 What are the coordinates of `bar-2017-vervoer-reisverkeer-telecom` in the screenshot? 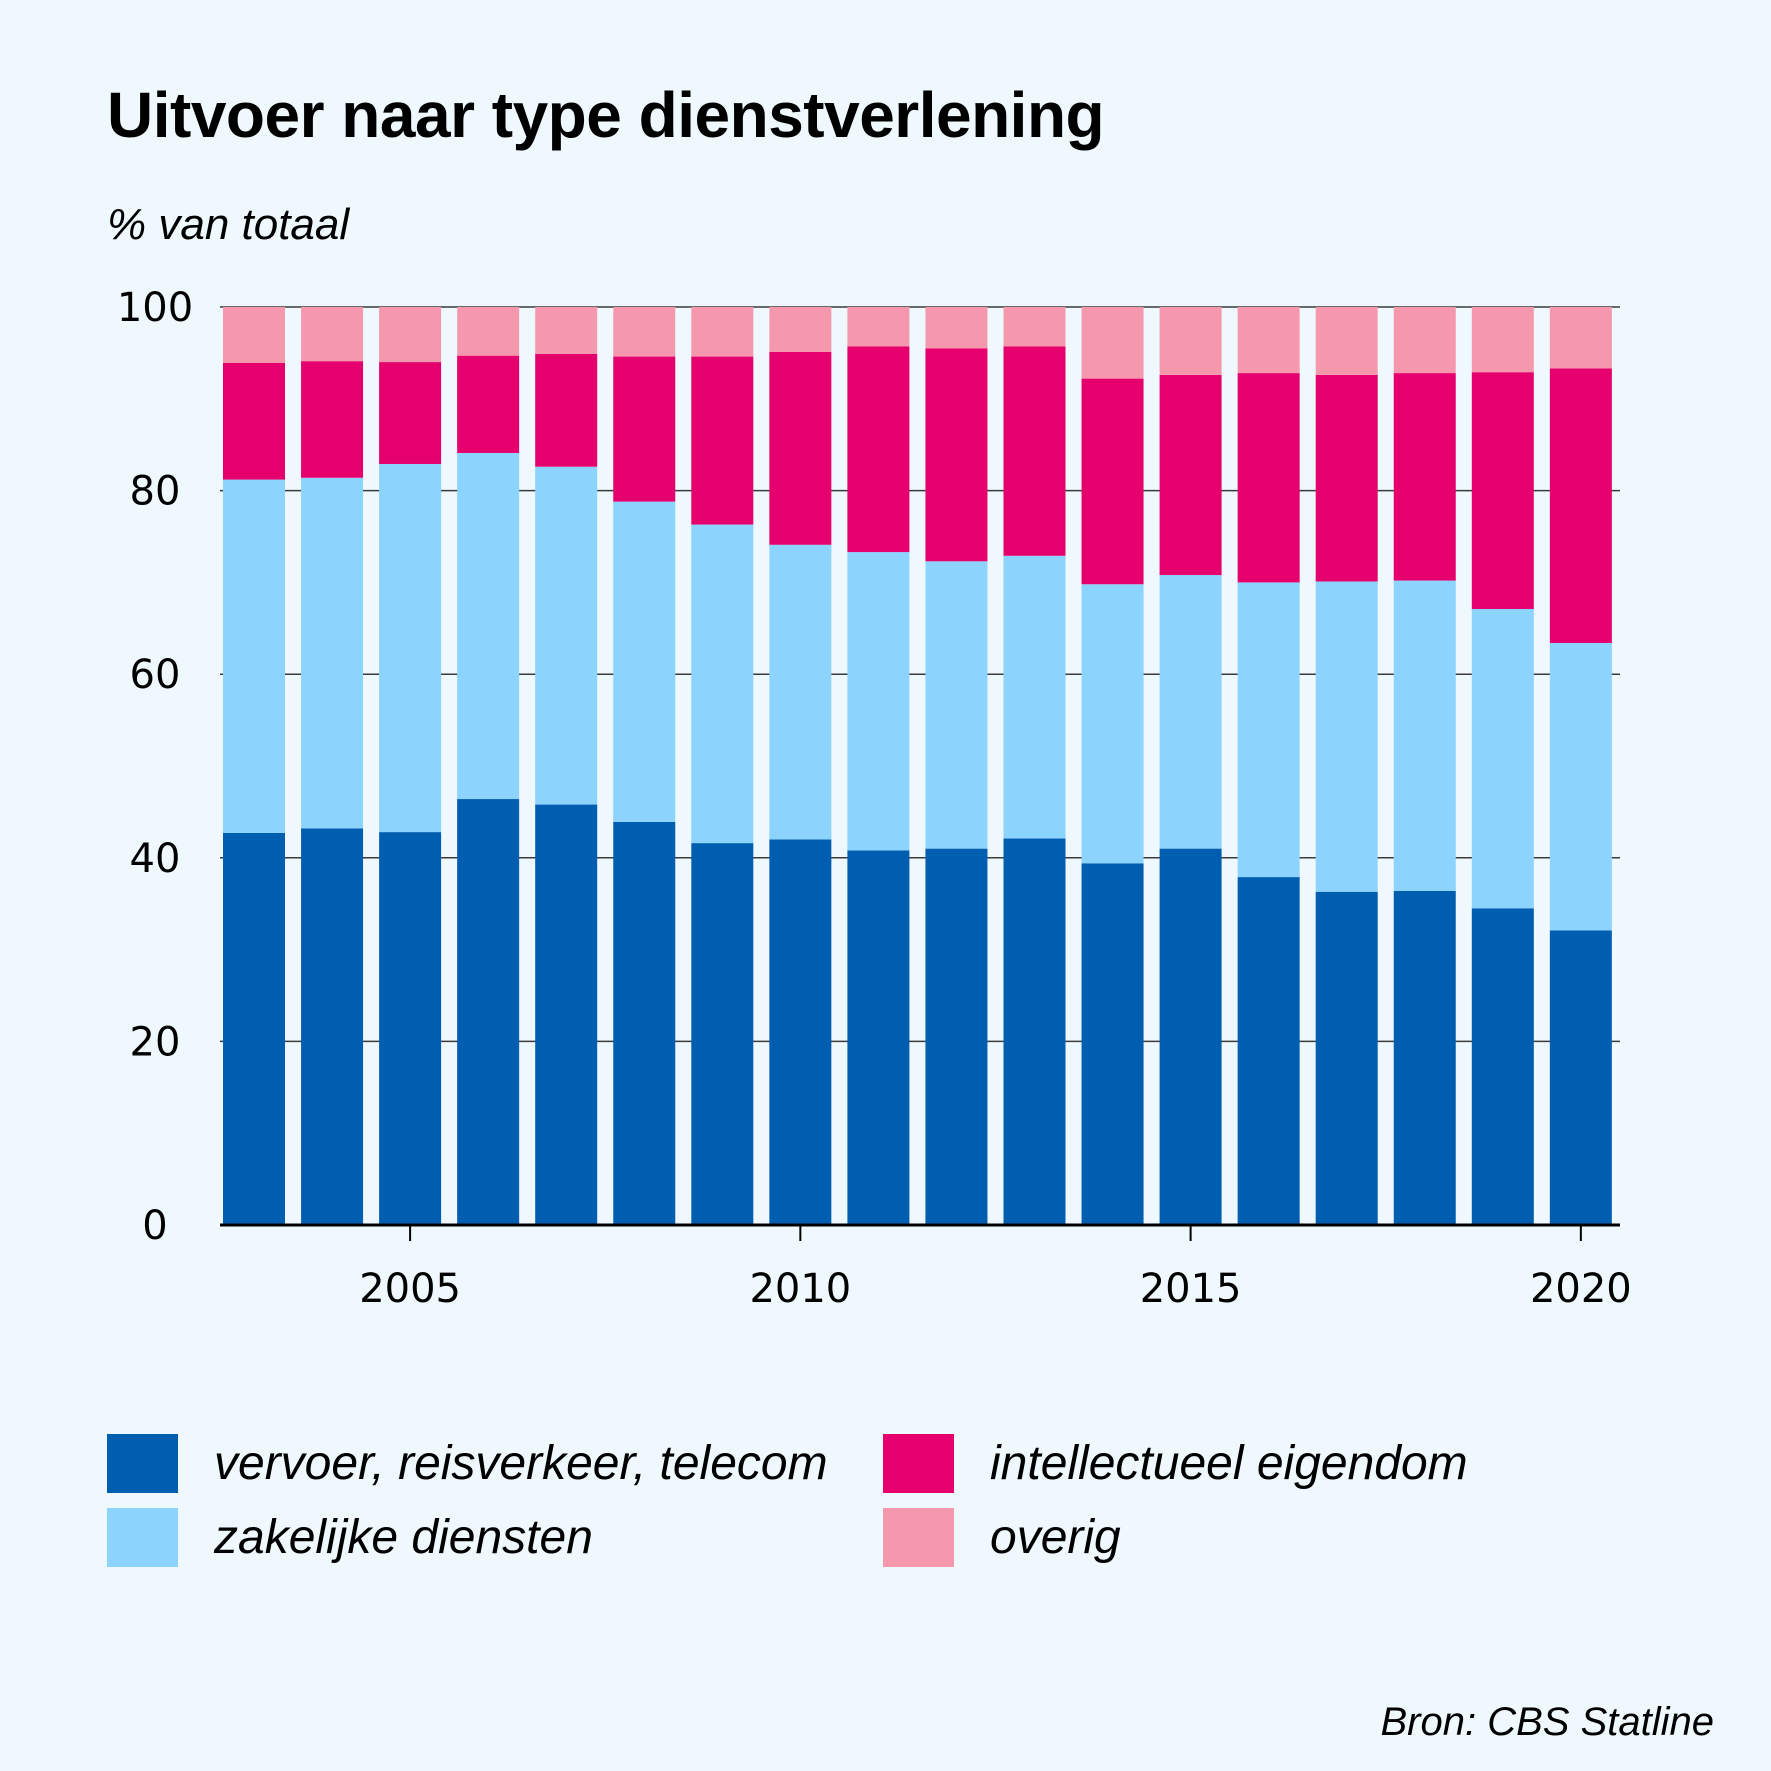 It's located at (1346, 1058).